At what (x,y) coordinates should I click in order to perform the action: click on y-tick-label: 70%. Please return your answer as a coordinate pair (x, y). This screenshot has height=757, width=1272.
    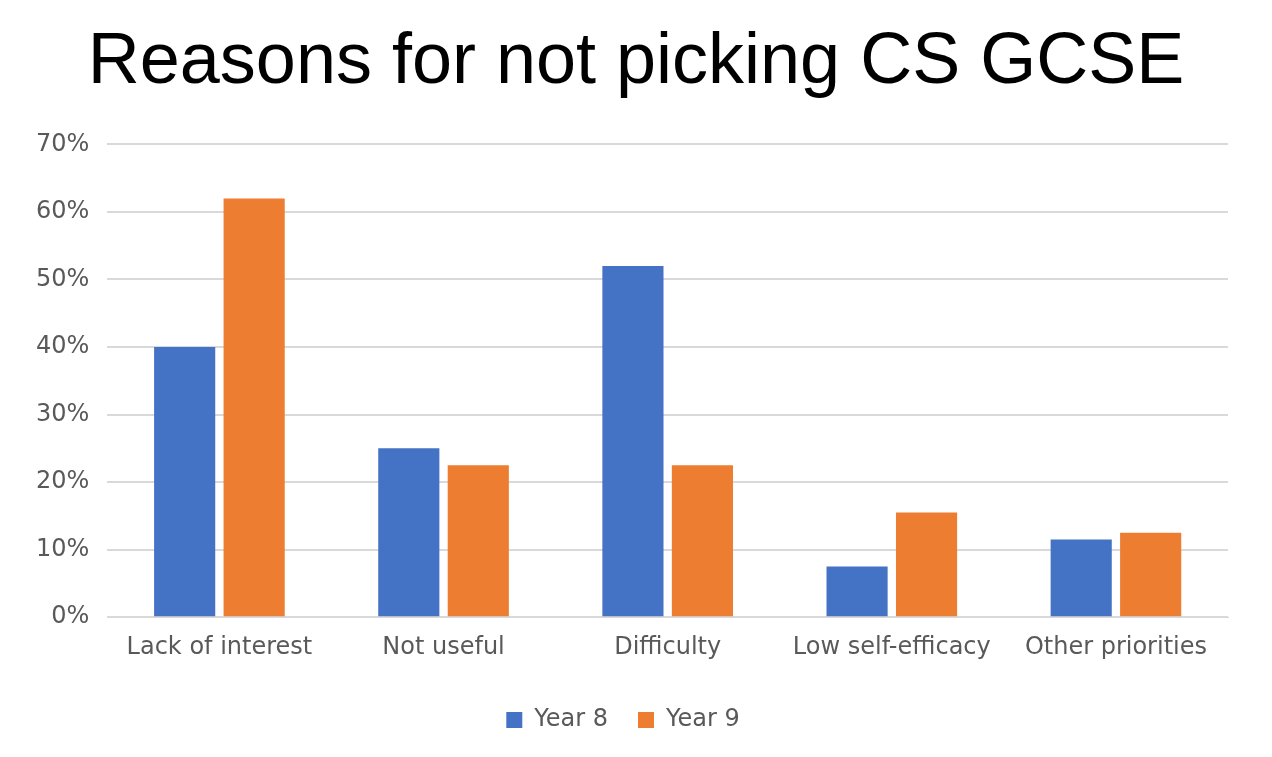
    Looking at the image, I should click on (63, 142).